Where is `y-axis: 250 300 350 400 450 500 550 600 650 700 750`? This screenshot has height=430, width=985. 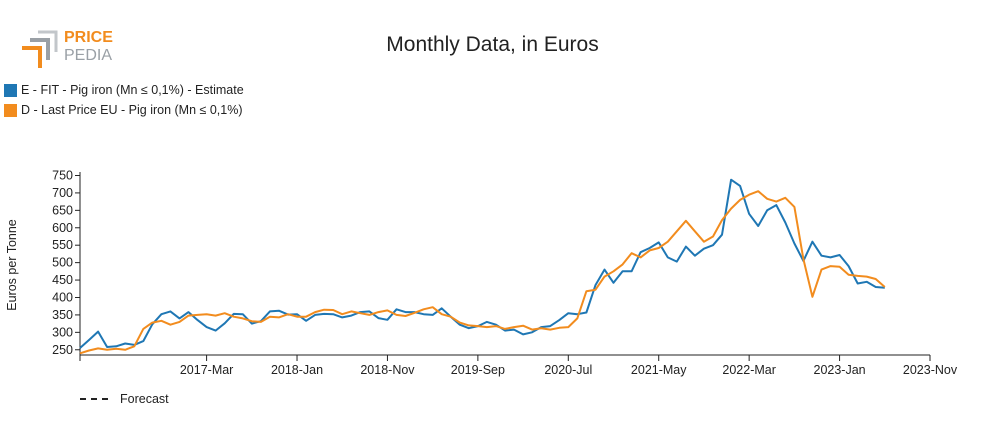
y-axis: 250 300 350 400 450 500 550 600 650 700 750 is located at coordinates (66, 262).